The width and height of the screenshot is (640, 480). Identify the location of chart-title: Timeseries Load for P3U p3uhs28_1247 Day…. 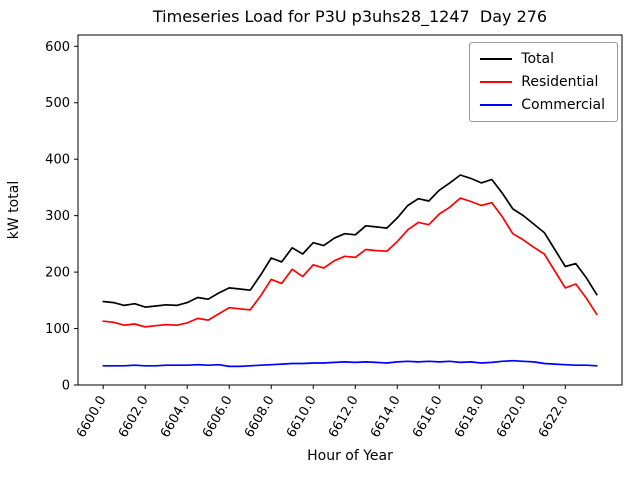
(349, 17).